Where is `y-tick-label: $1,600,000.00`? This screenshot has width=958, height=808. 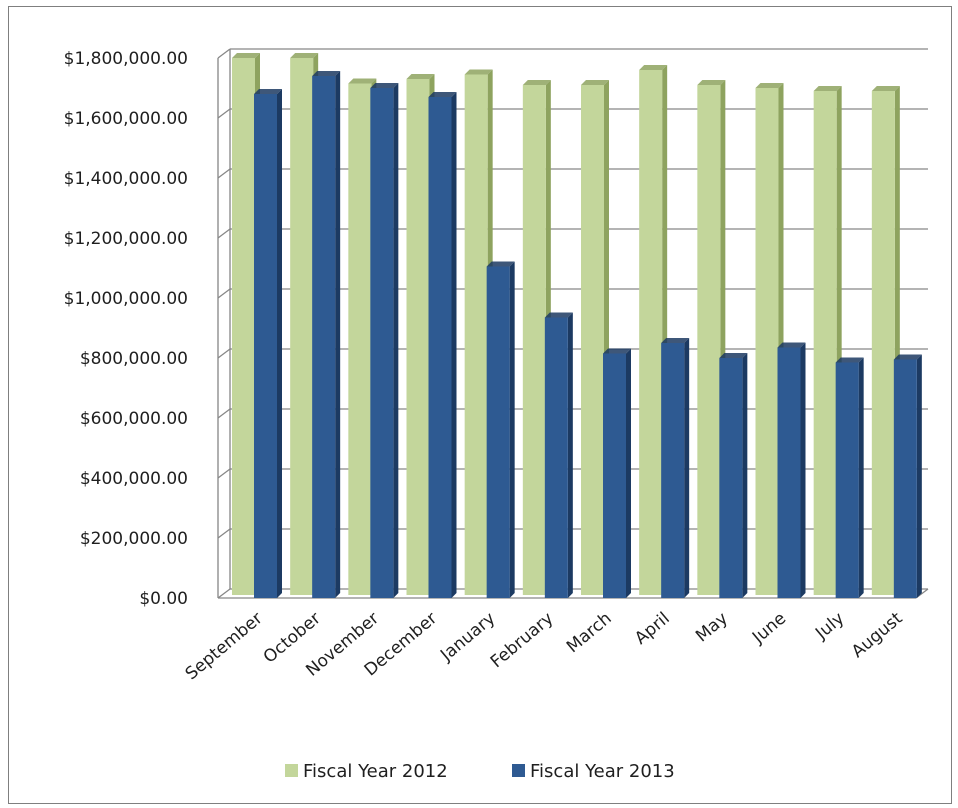
y-tick-label: $1,600,000.00 is located at coordinates (126, 119).